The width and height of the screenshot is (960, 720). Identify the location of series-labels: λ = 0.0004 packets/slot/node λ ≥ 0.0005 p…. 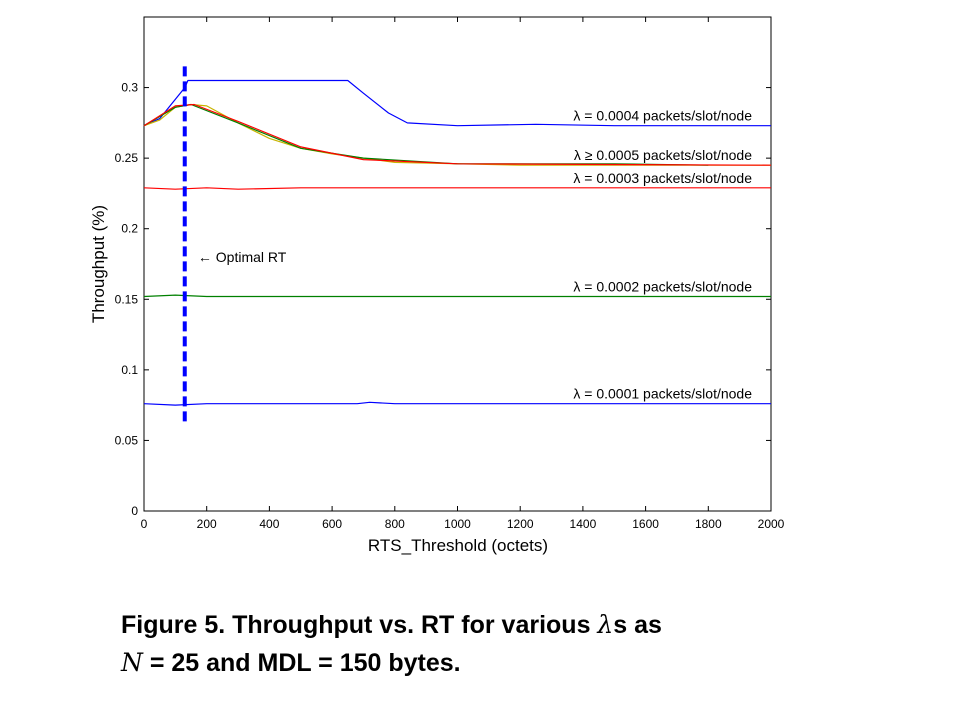
(662, 255).